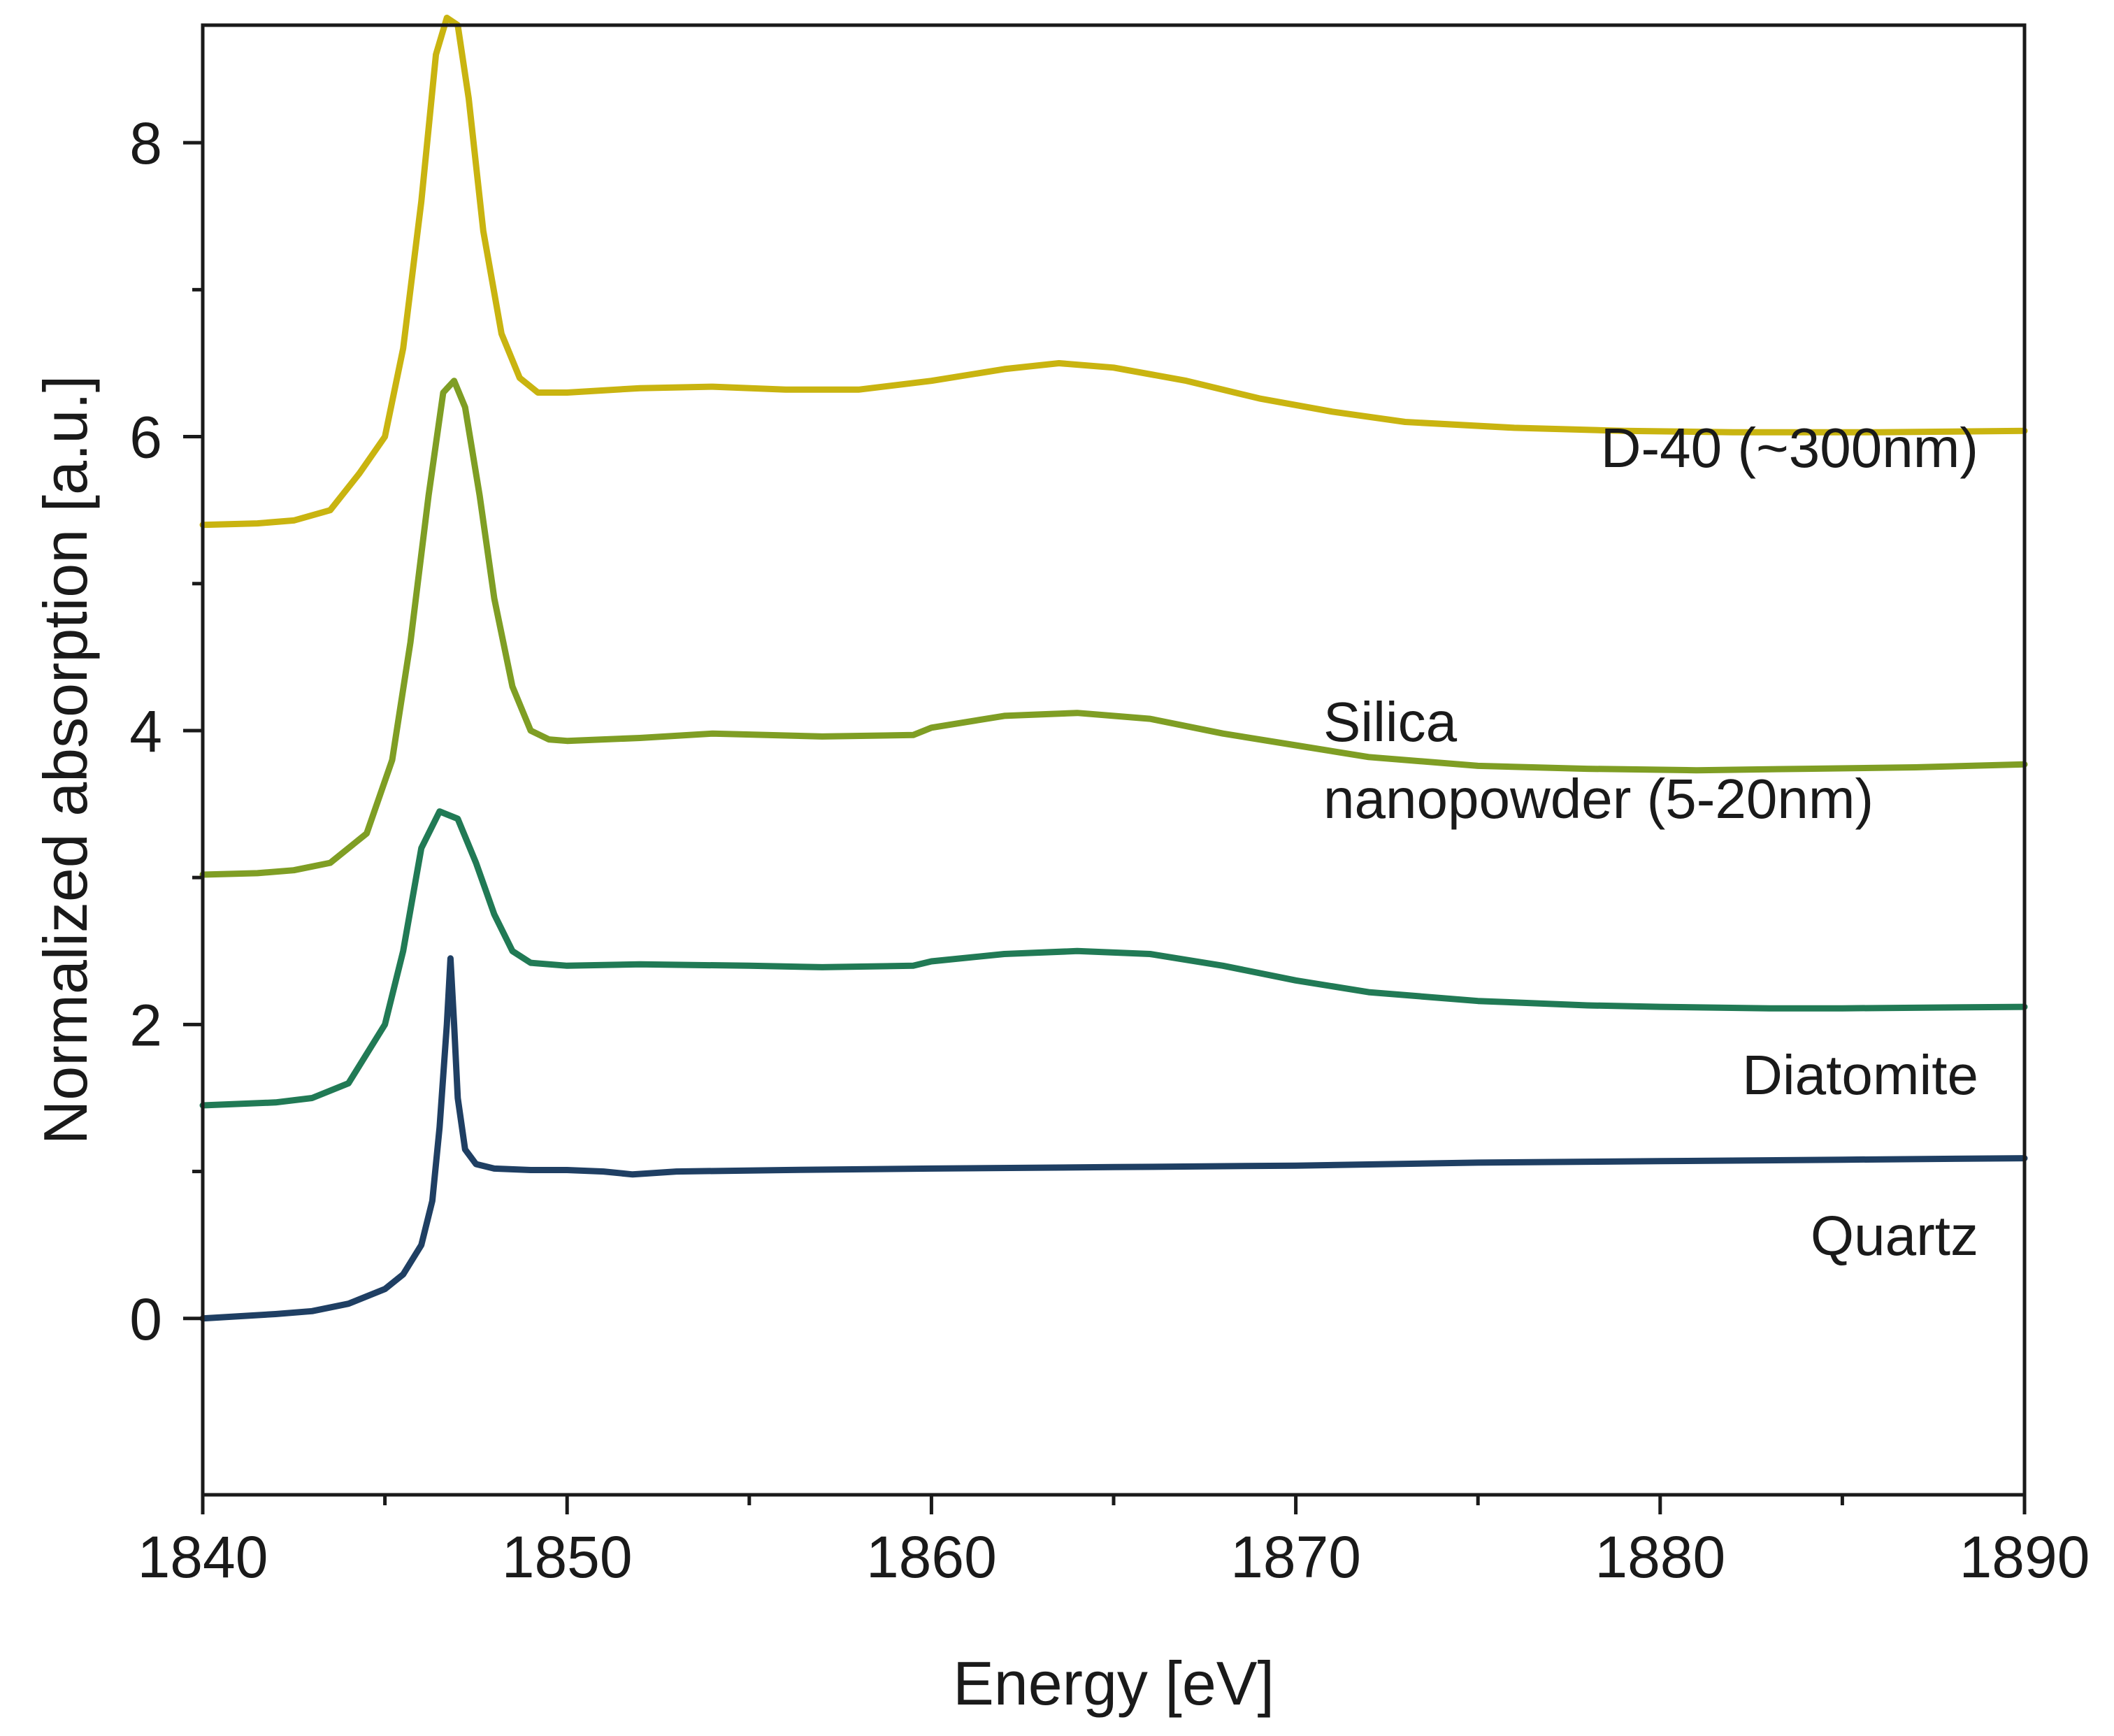 Image resolution: width=2114 pixels, height=1736 pixels. I want to click on series-label-d-40-300nm: D-40 (~300nm), so click(1789, 448).